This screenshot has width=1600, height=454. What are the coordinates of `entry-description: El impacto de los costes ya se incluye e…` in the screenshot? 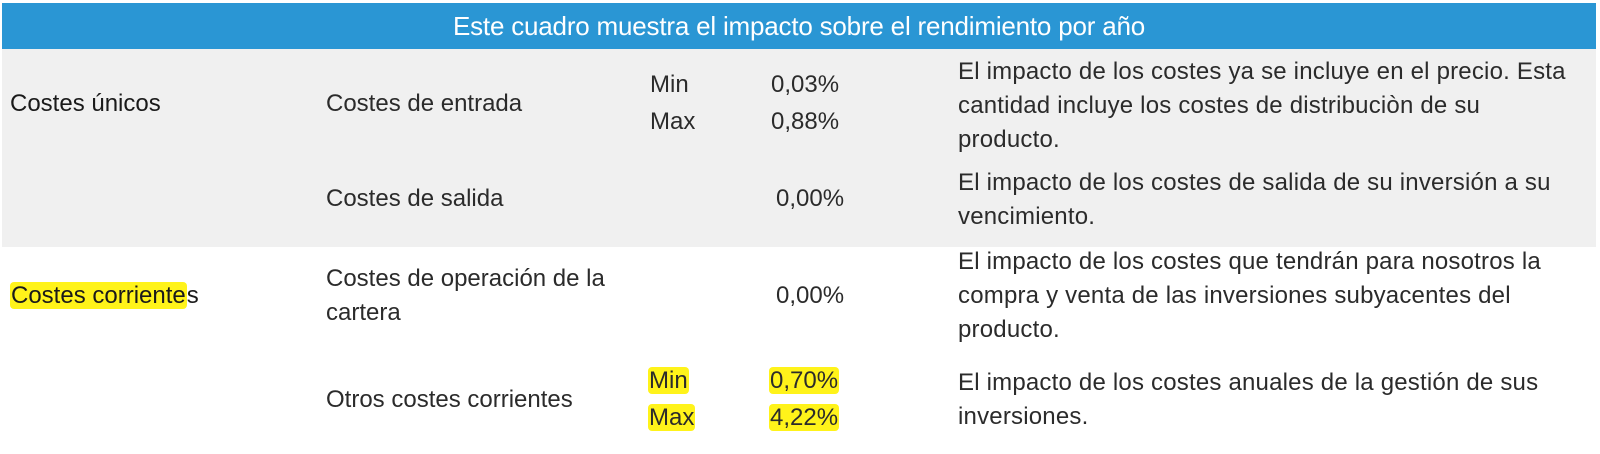 It's located at (1262, 105).